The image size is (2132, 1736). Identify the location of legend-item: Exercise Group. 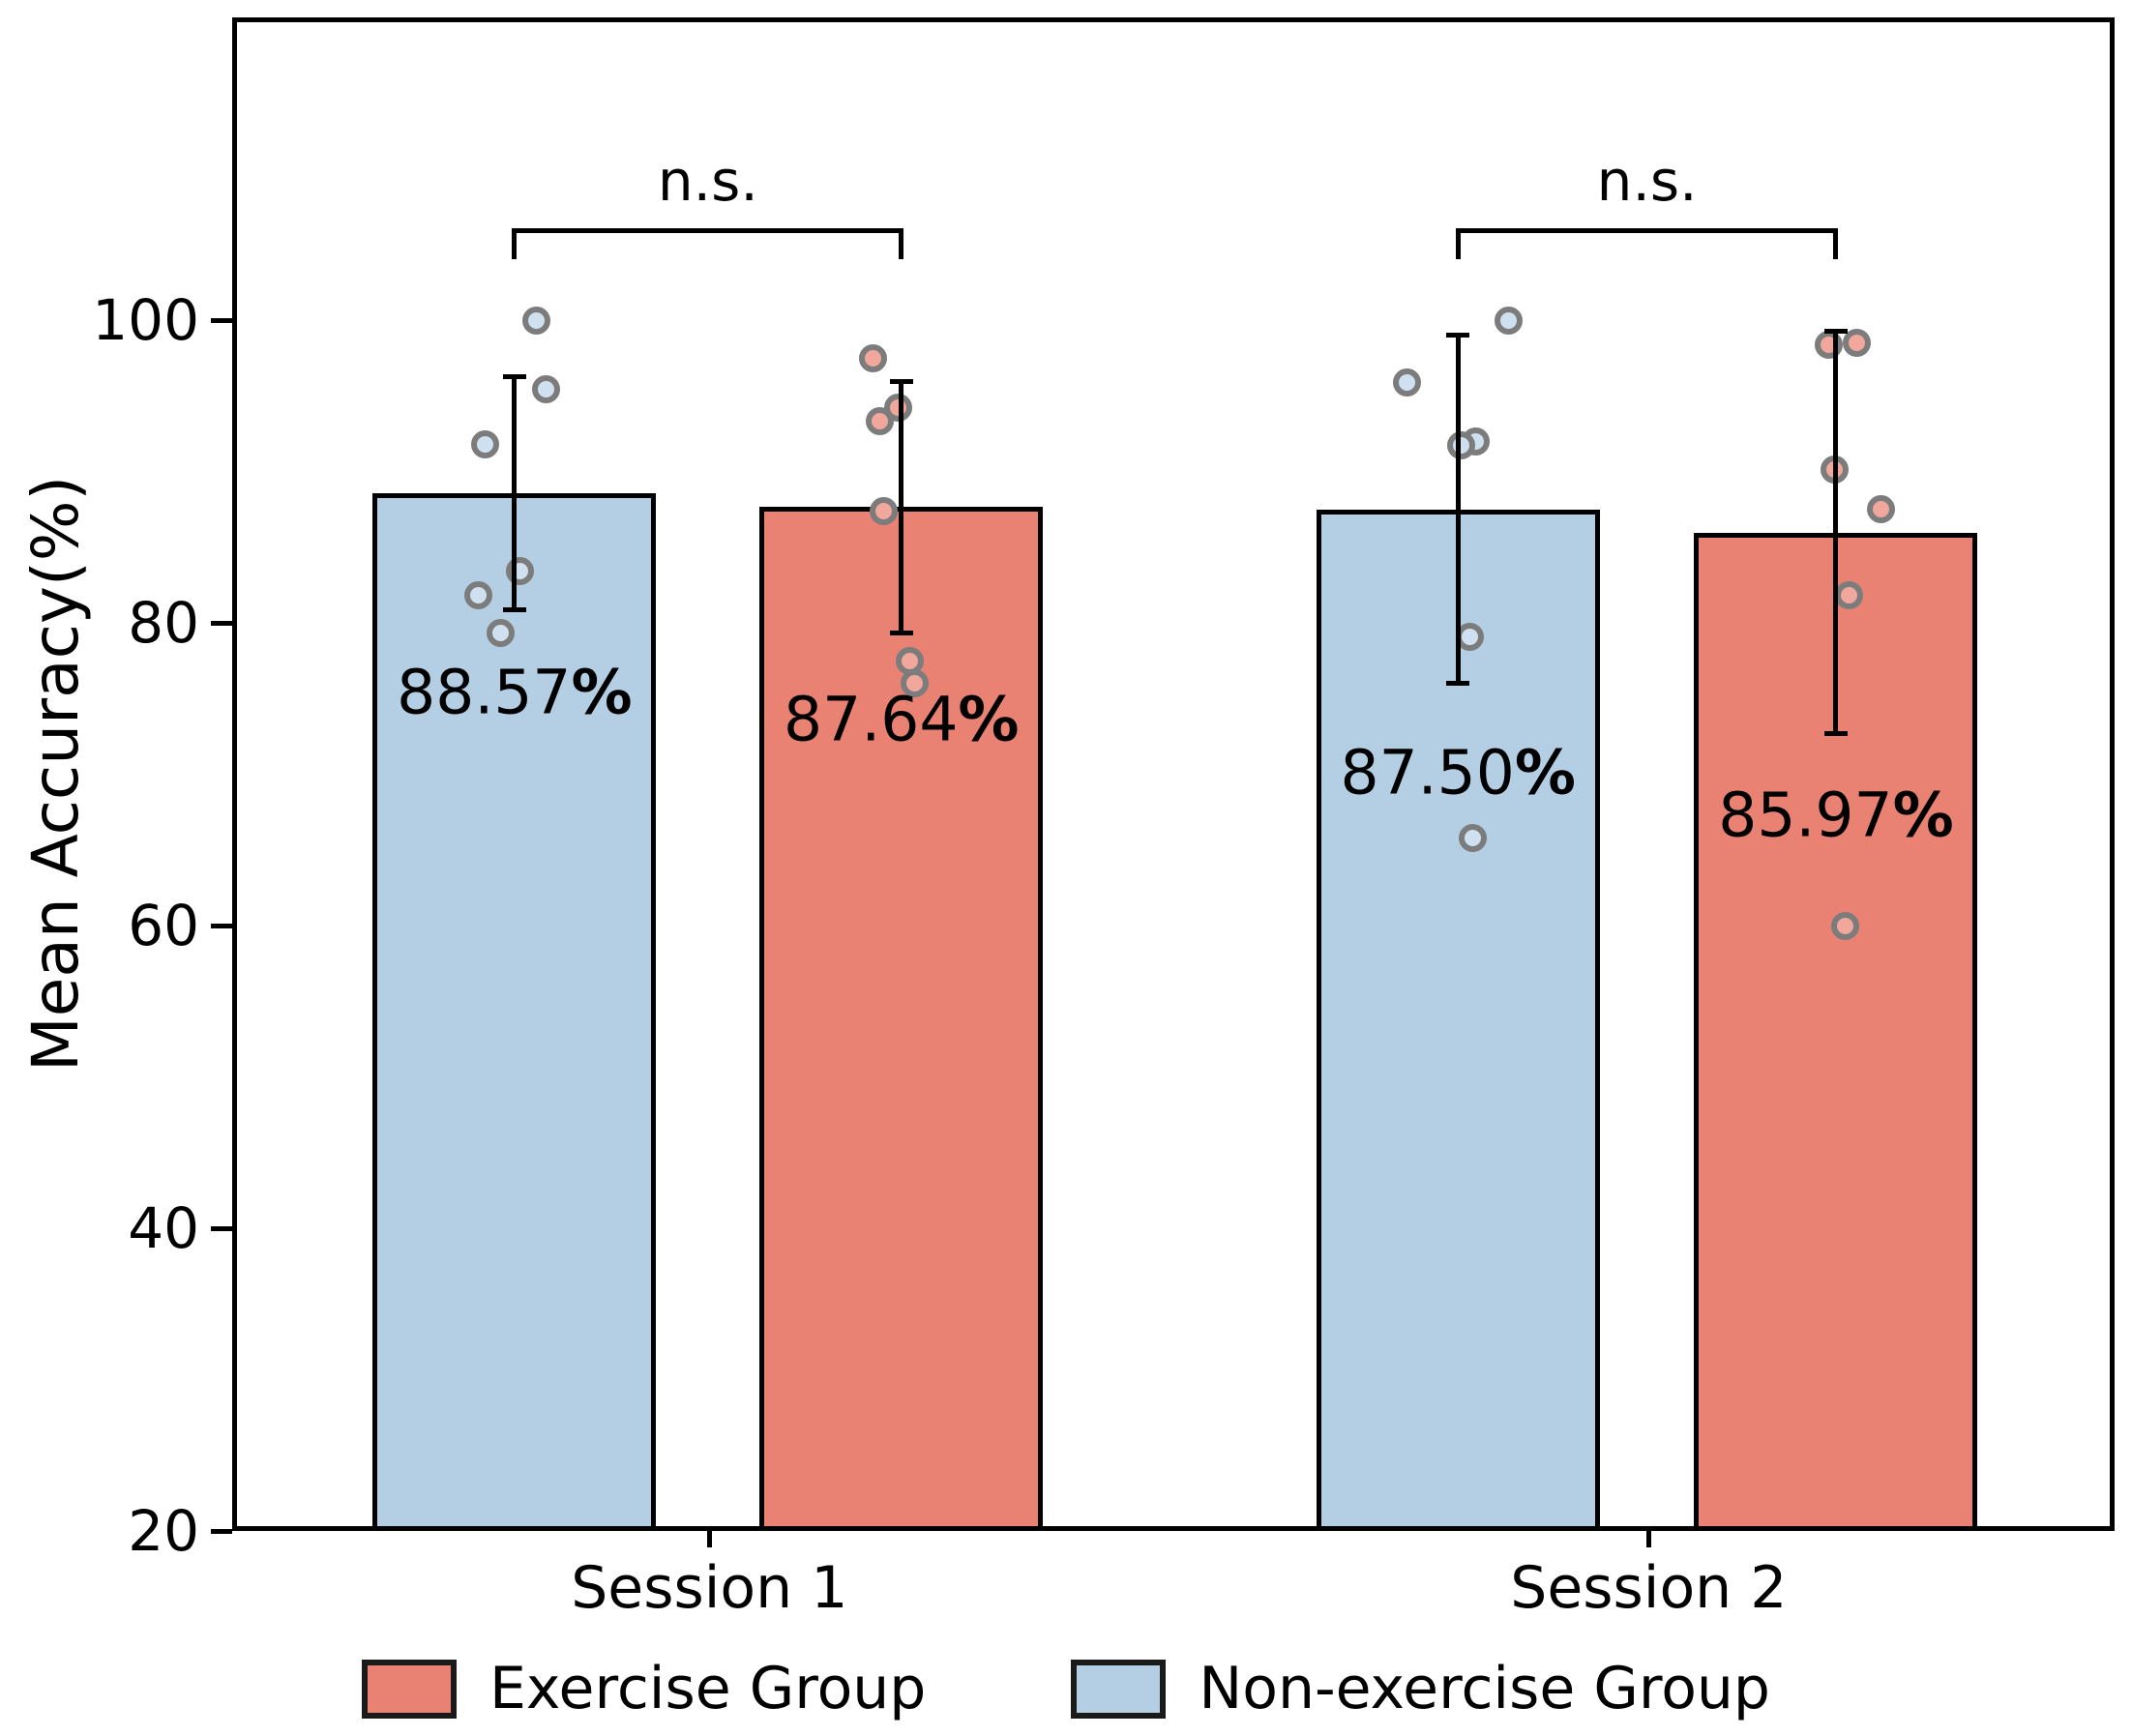
(644, 1688).